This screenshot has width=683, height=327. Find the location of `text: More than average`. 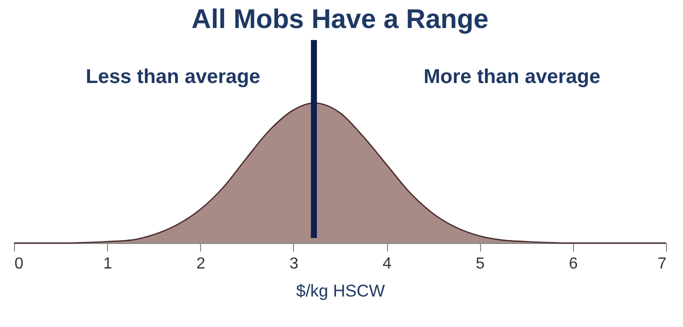

text: More than average is located at coordinates (512, 77).